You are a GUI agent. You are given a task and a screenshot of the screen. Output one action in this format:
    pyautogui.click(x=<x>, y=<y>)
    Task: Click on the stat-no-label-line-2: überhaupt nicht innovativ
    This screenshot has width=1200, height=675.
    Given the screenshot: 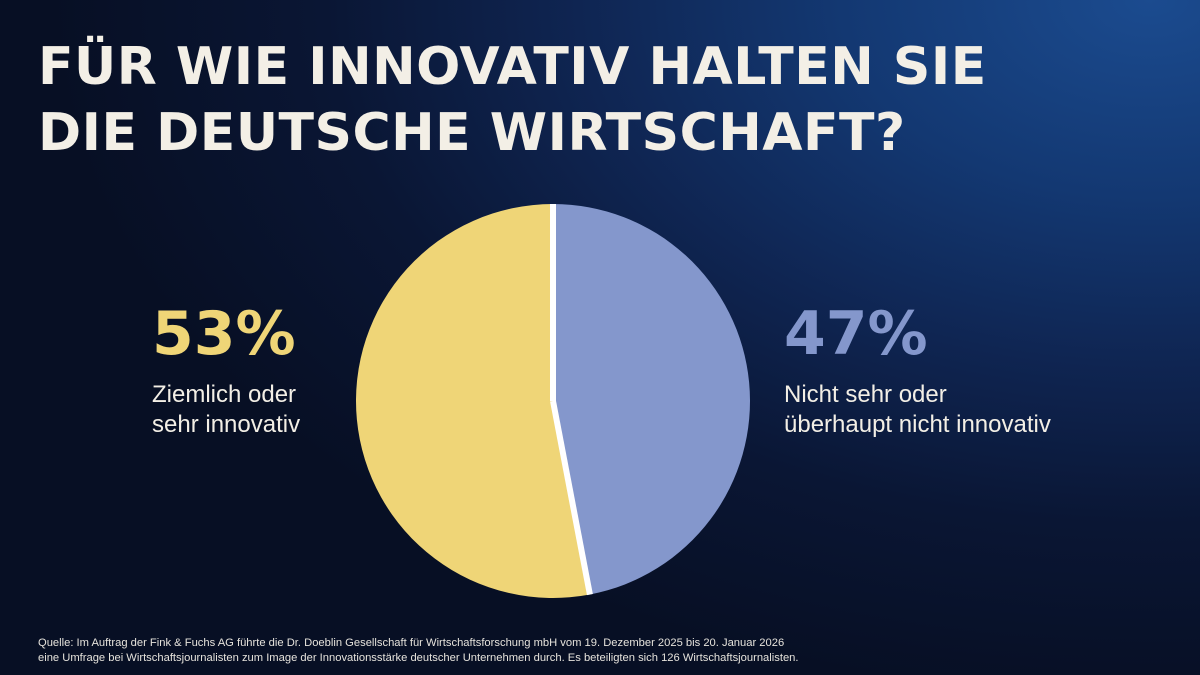 What is the action you would take?
    pyautogui.click(x=917, y=424)
    